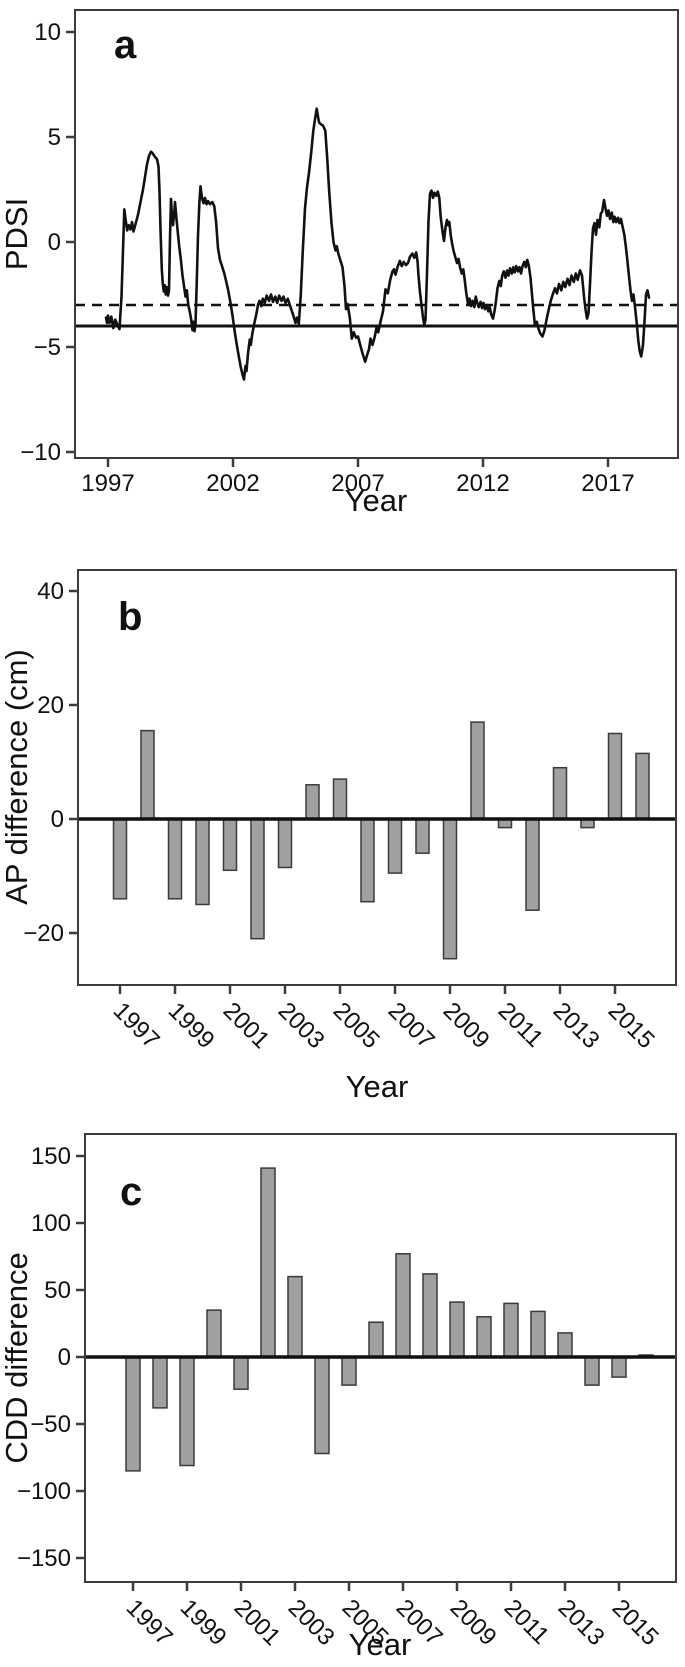 This screenshot has width=685, height=1667. Describe the element at coordinates (51, 1156) in the screenshot. I see `y-tick-label: 150` at that location.